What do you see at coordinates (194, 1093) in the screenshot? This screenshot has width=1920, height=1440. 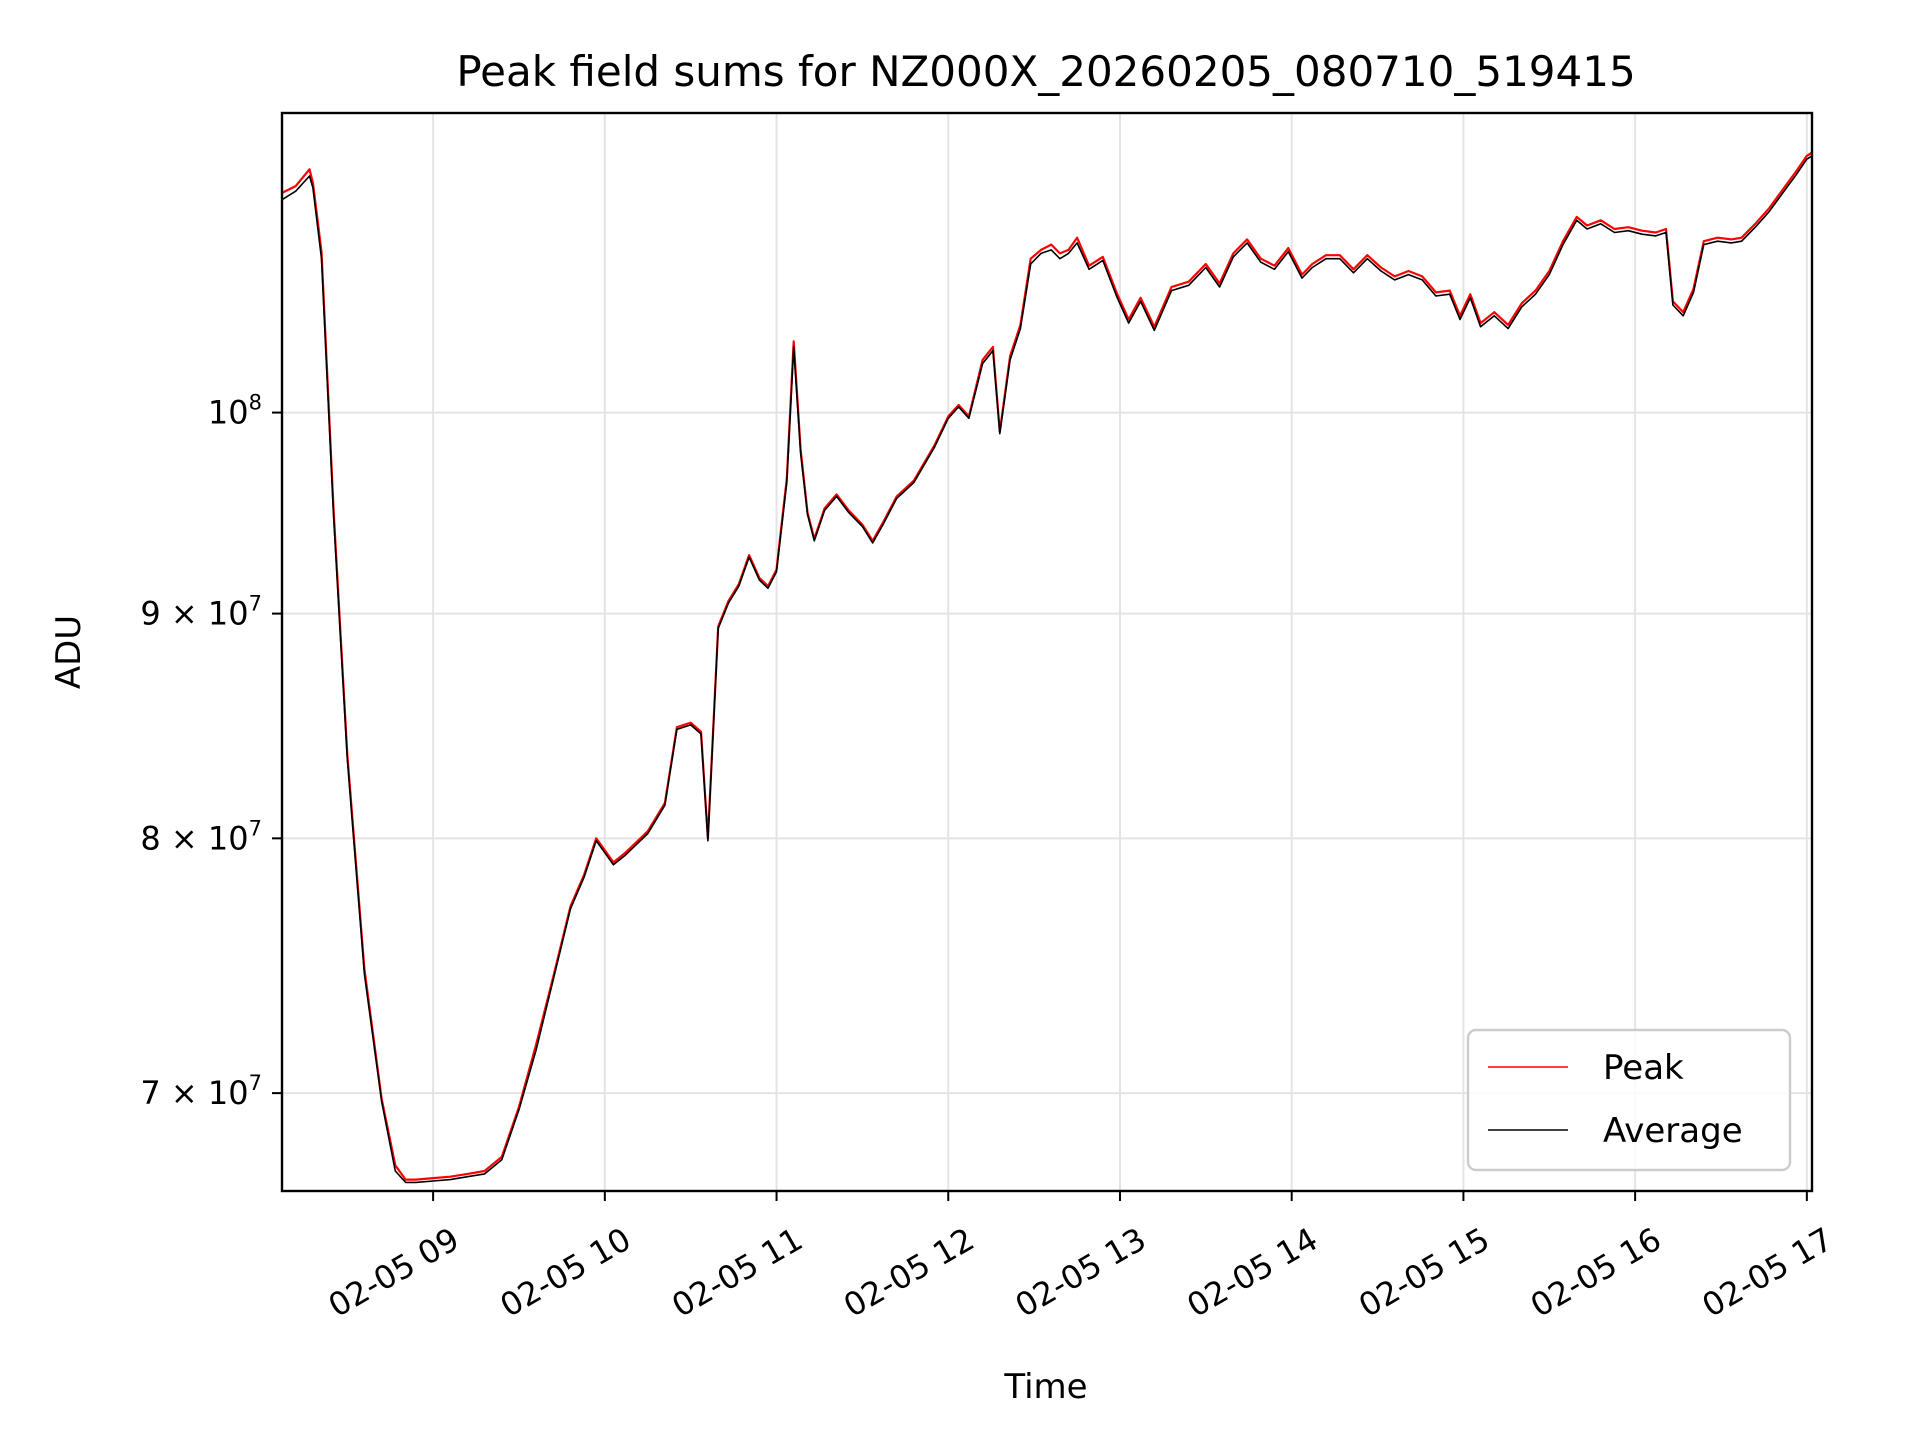 I see `y-tick-base: 7 × 10` at bounding box center [194, 1093].